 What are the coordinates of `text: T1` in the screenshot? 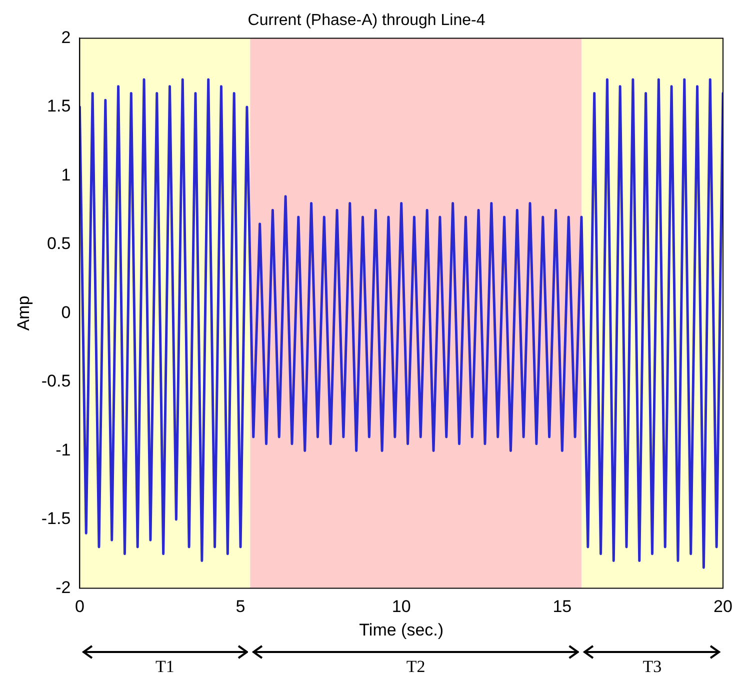 It's located at (164, 667).